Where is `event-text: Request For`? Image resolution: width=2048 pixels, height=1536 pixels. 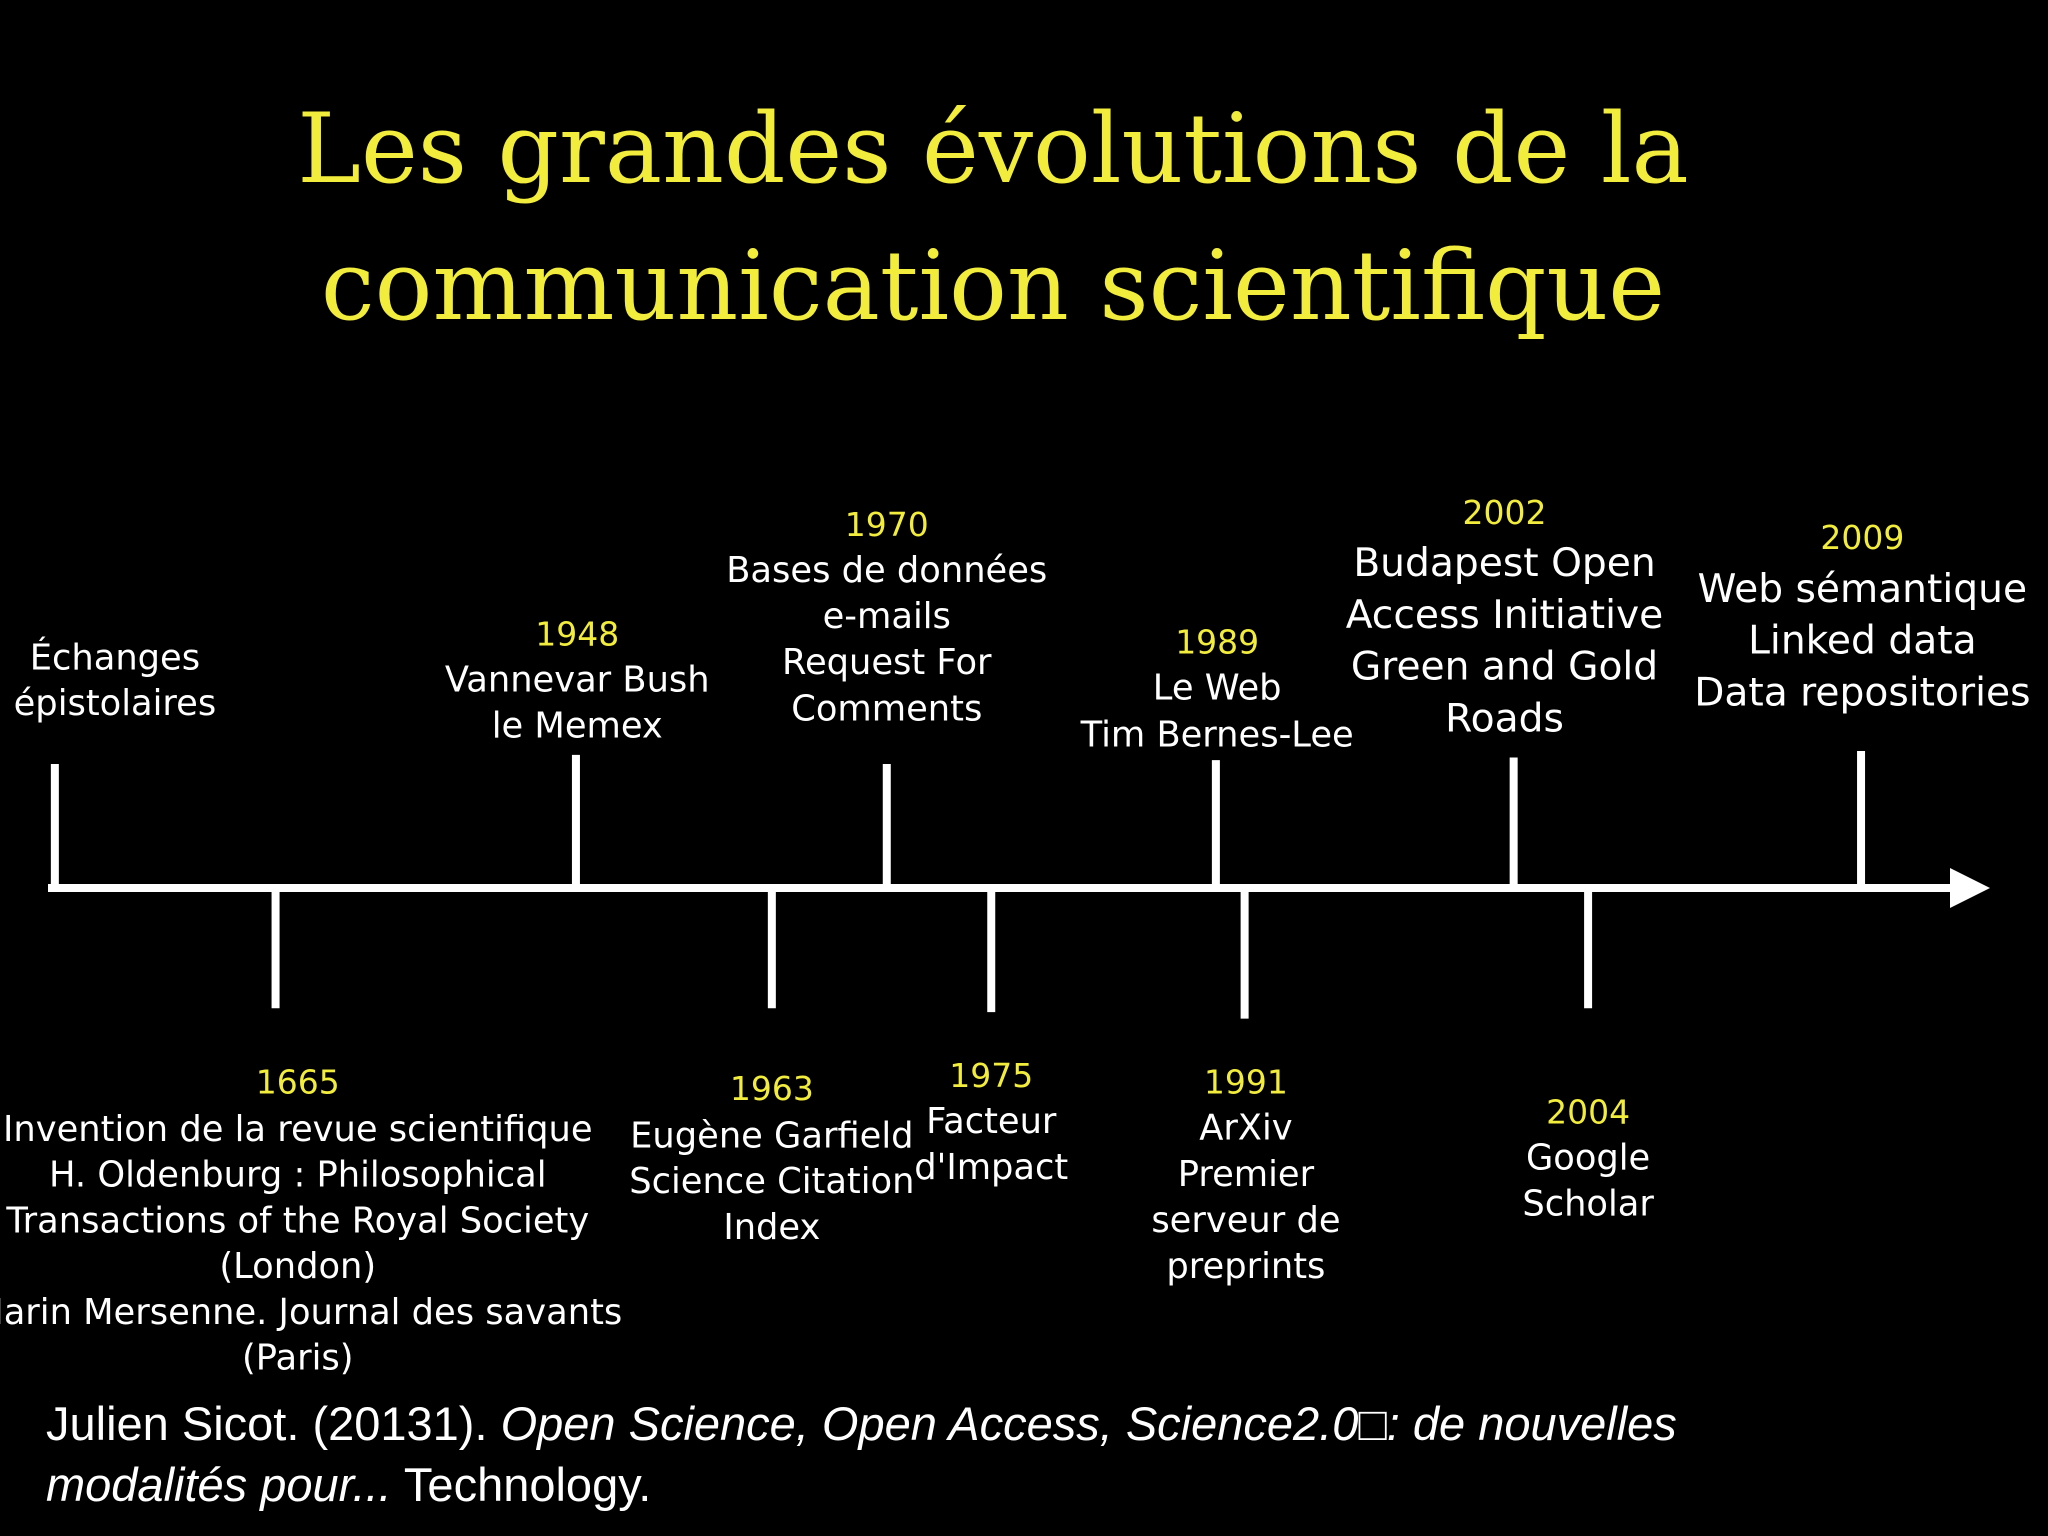 event-text: Request For is located at coordinates (887, 662).